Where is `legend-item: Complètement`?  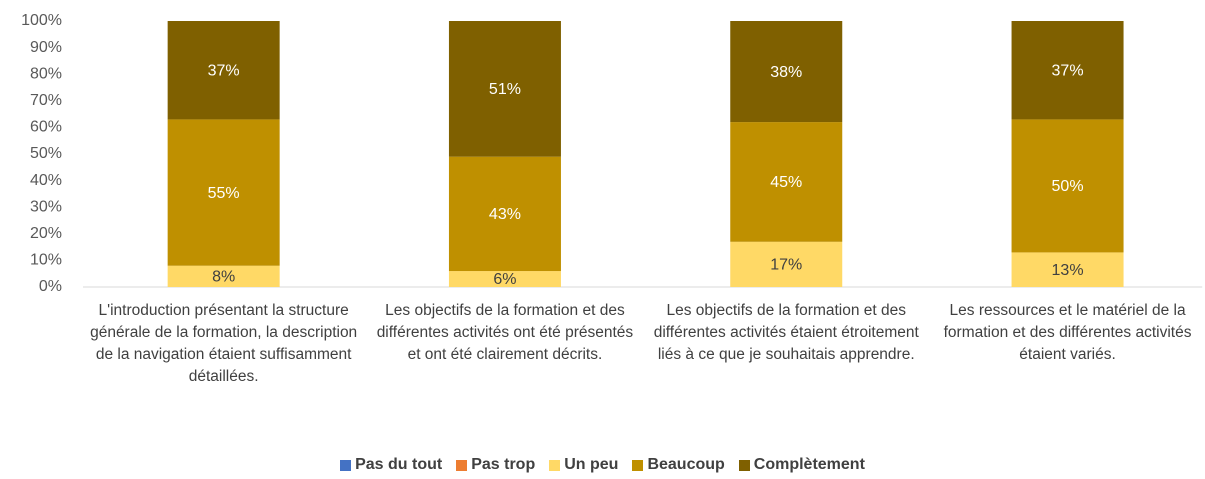 legend-item: Complètement is located at coordinates (801, 465).